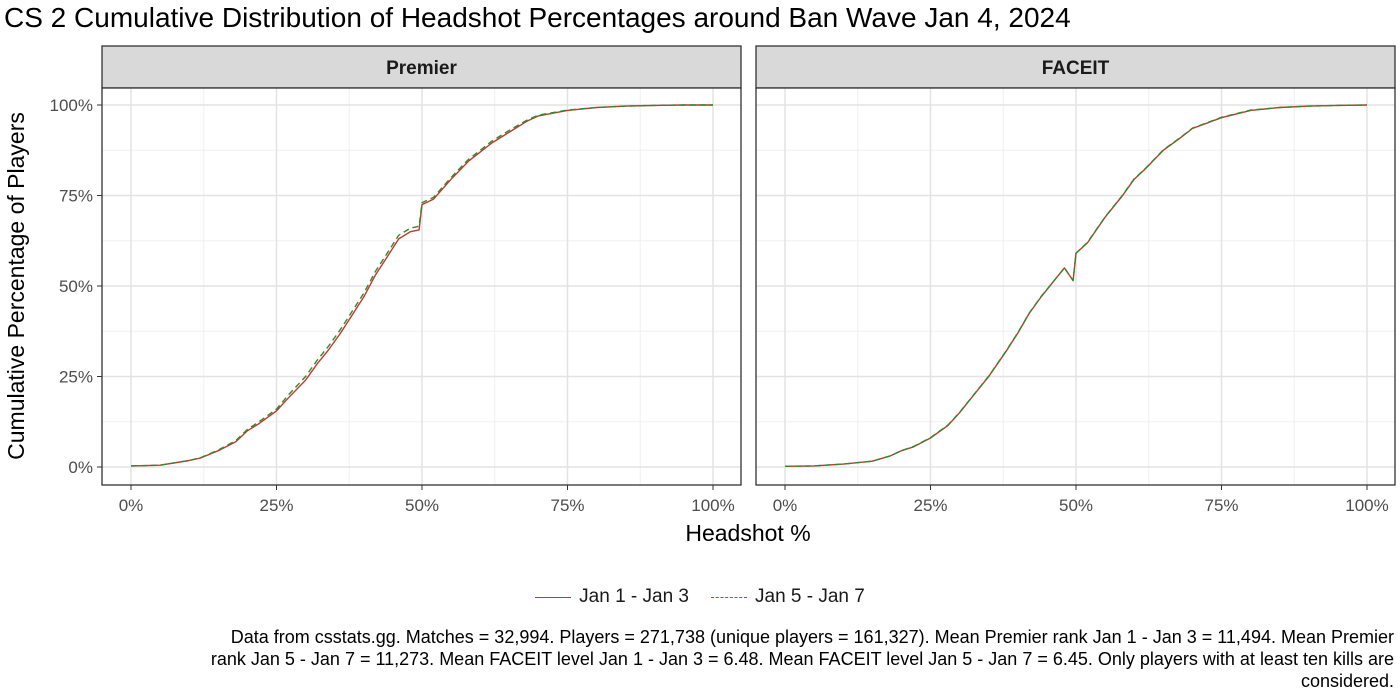 This screenshot has height=700, width=1400. I want to click on legend-label: Jan 5 - Jan 7, so click(810, 596).